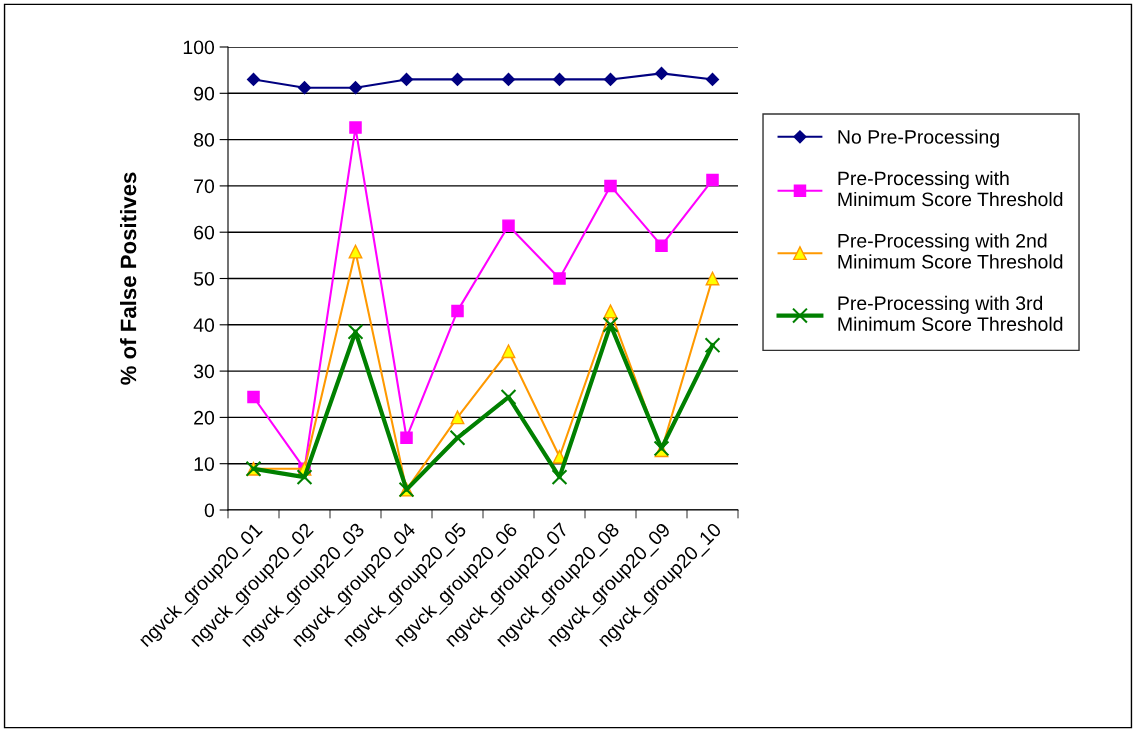 This screenshot has width=1136, height=732. What do you see at coordinates (204, 93) in the screenshot?
I see `y-tick-label: 90` at bounding box center [204, 93].